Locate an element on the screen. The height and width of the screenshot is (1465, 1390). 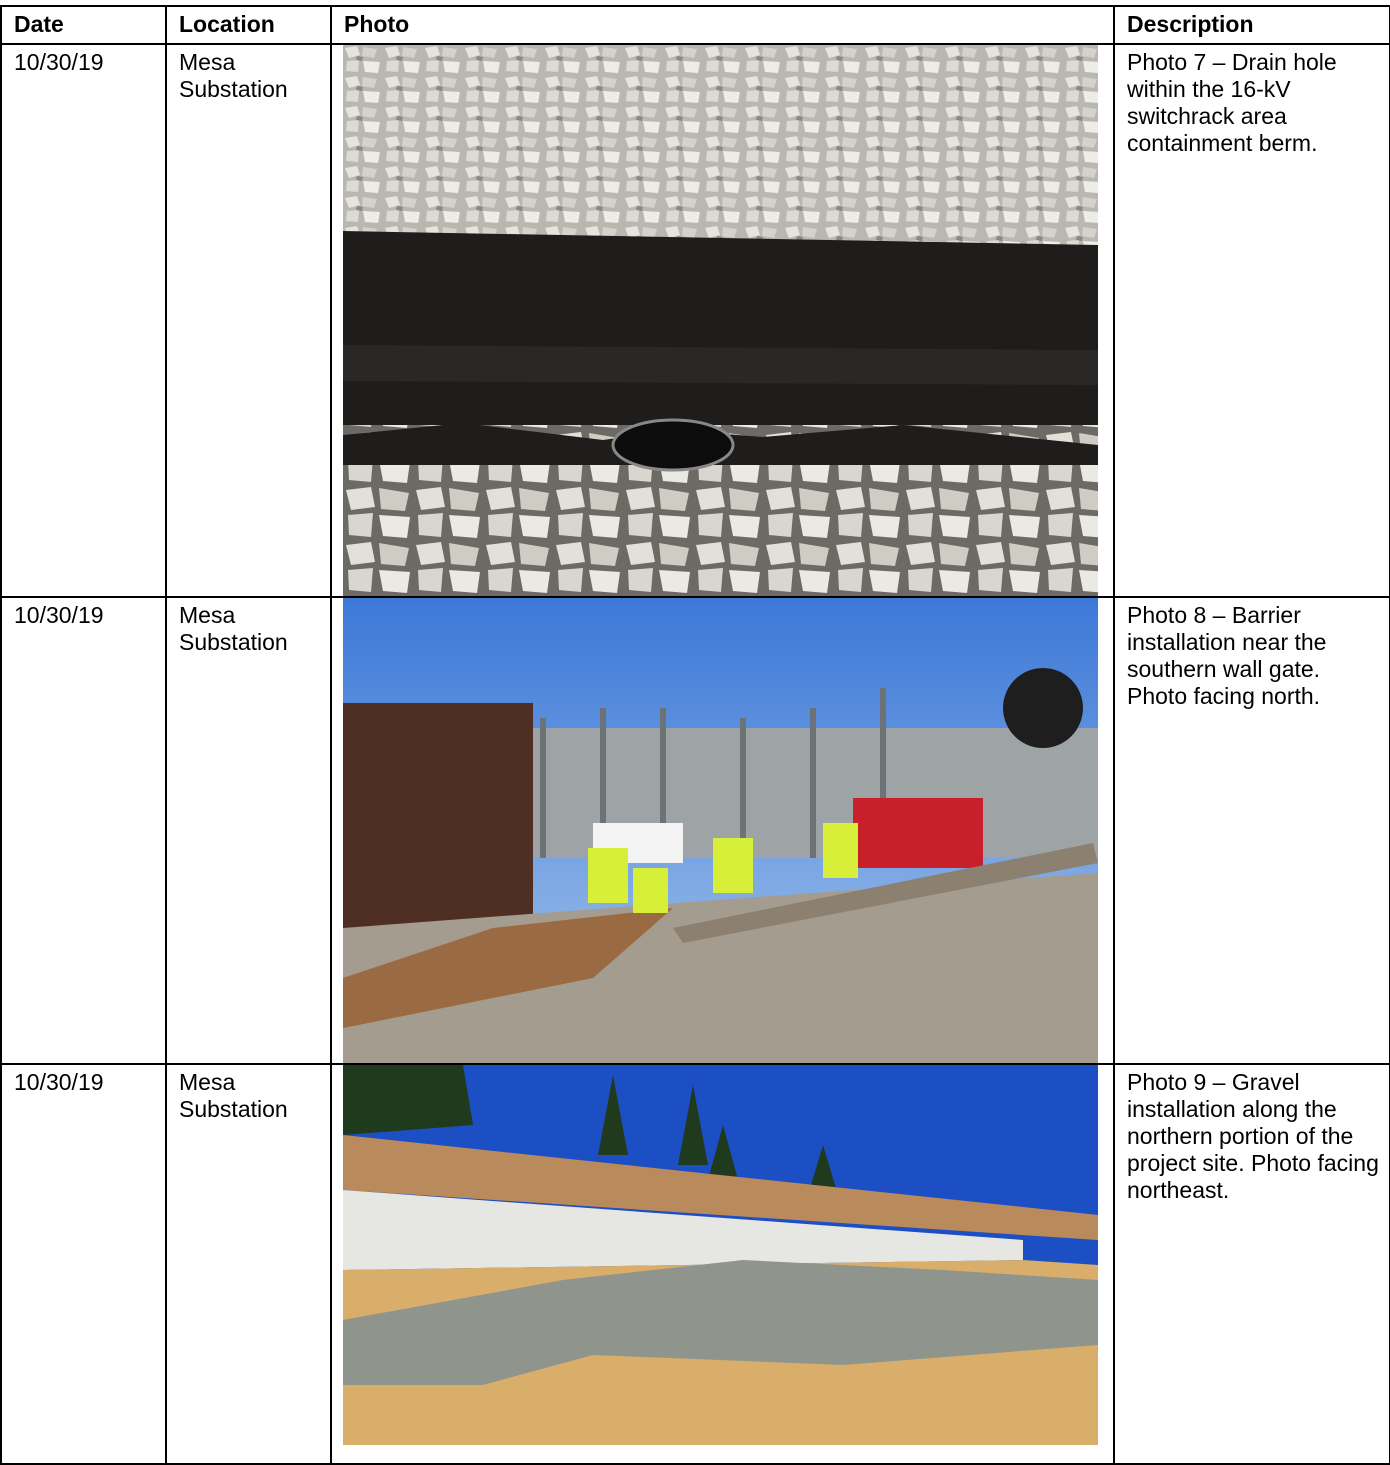
header-row: Date Location Photo Description is located at coordinates (695, 25).